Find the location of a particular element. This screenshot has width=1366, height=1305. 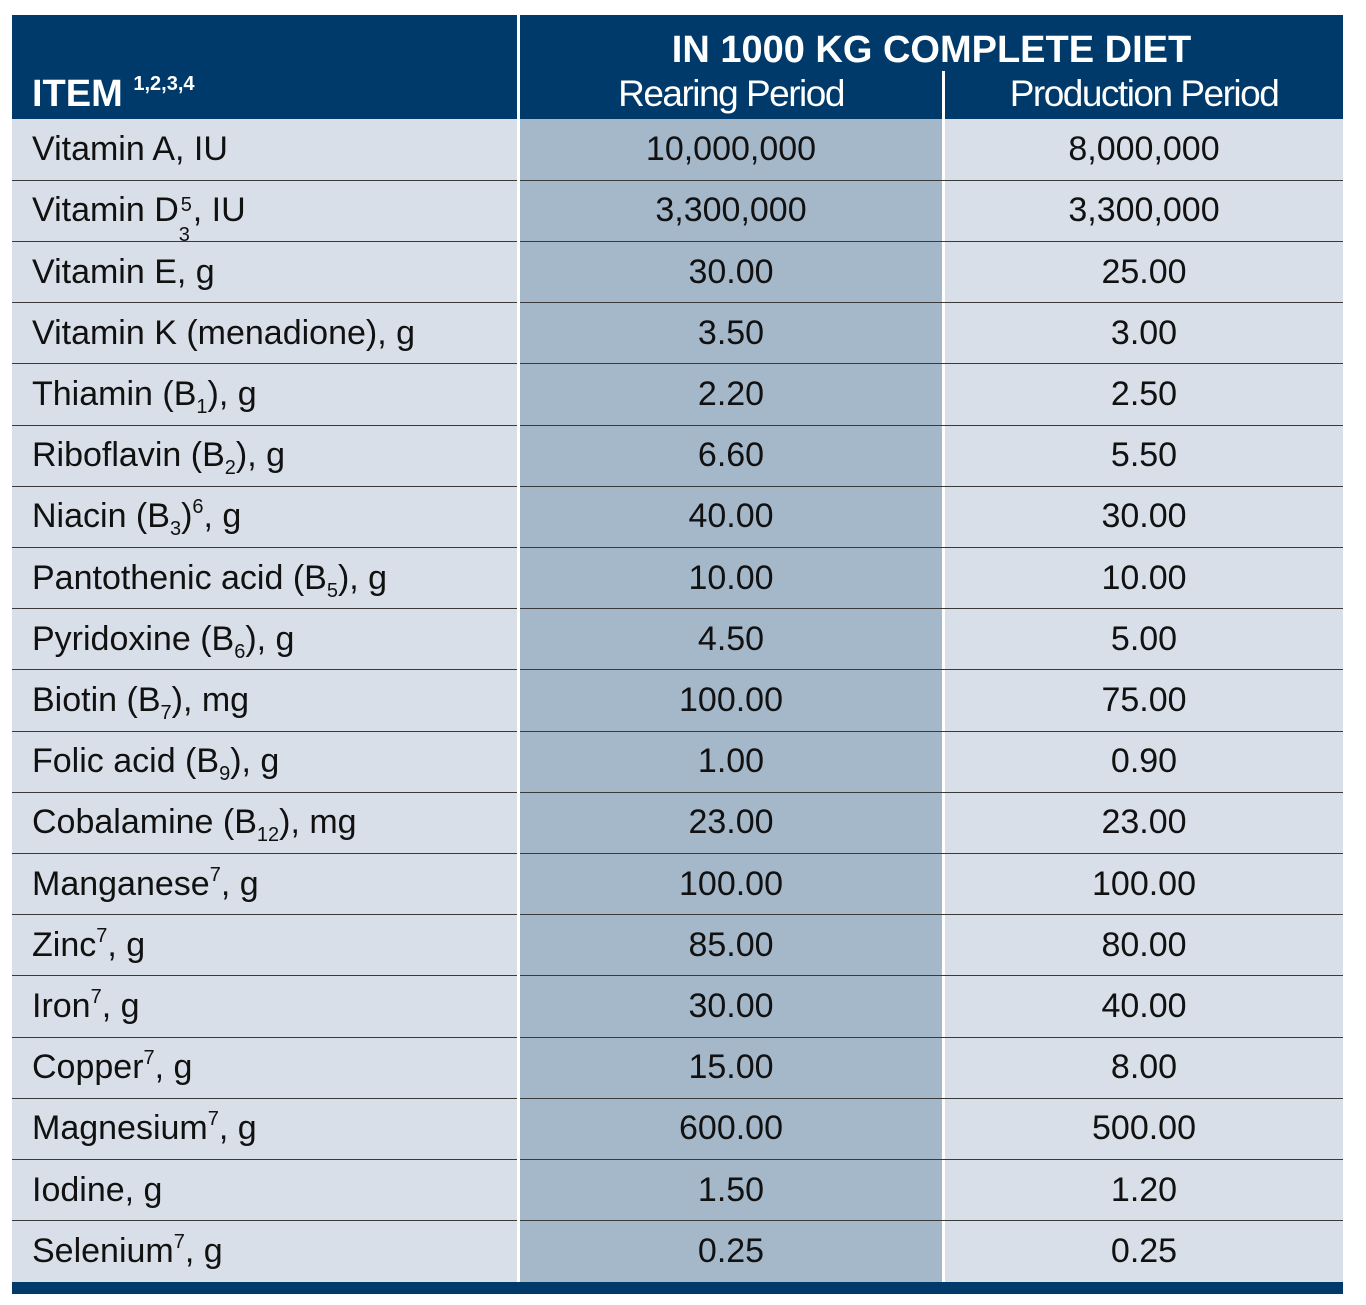

item-label: Niacin (B3)6, g is located at coordinates (137, 517).